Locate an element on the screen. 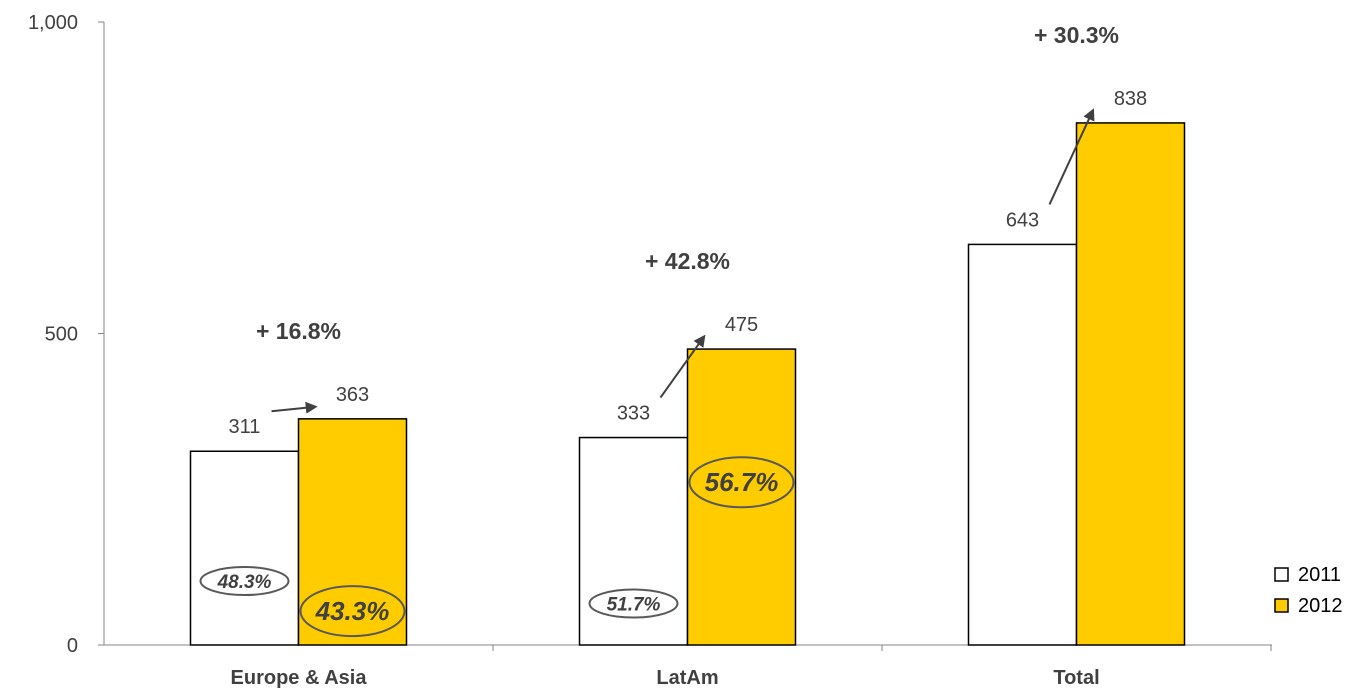  growth-label: + 30.3% is located at coordinates (1076, 35).